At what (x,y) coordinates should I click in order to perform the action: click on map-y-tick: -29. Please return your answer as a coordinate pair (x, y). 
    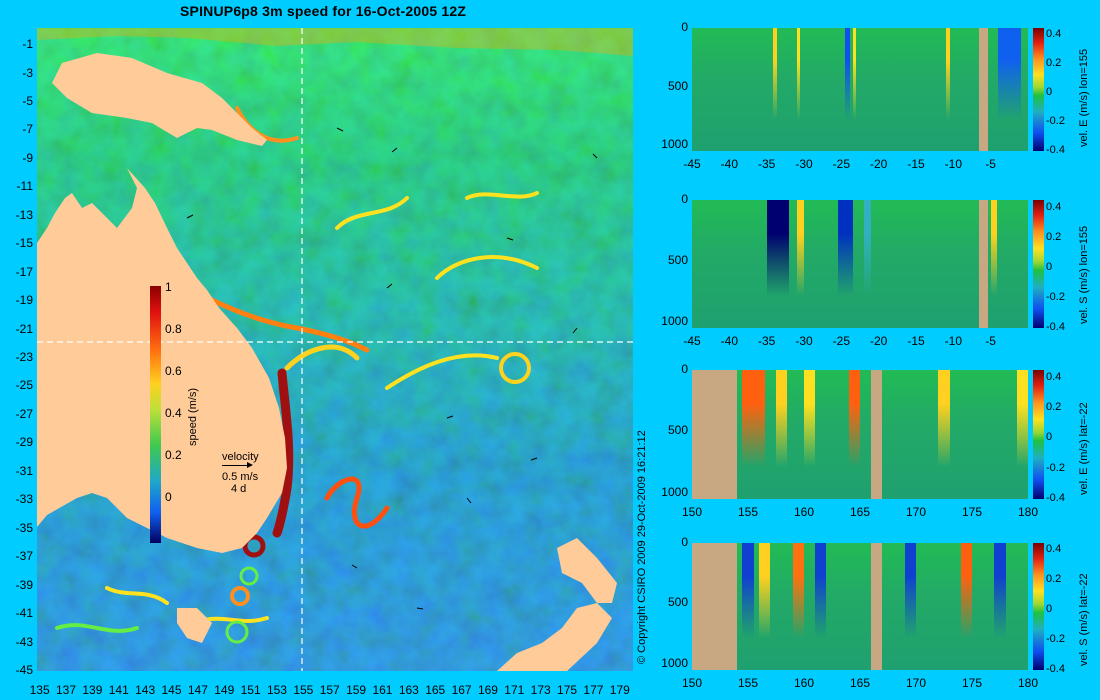
    Looking at the image, I should click on (24, 442).